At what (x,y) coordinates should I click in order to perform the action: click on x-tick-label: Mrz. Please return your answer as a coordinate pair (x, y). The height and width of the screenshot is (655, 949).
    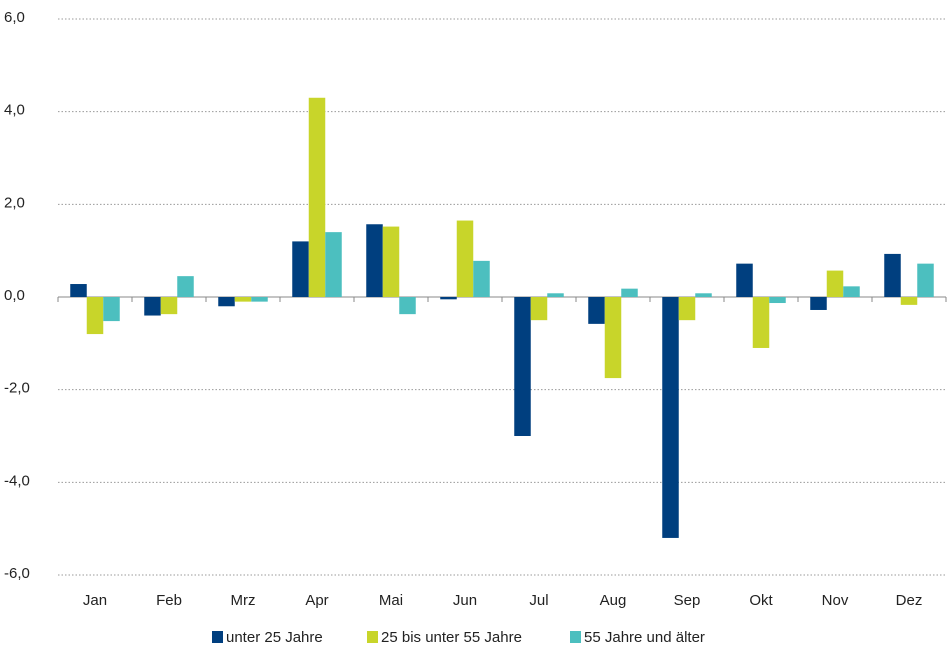
    Looking at the image, I should click on (243, 600).